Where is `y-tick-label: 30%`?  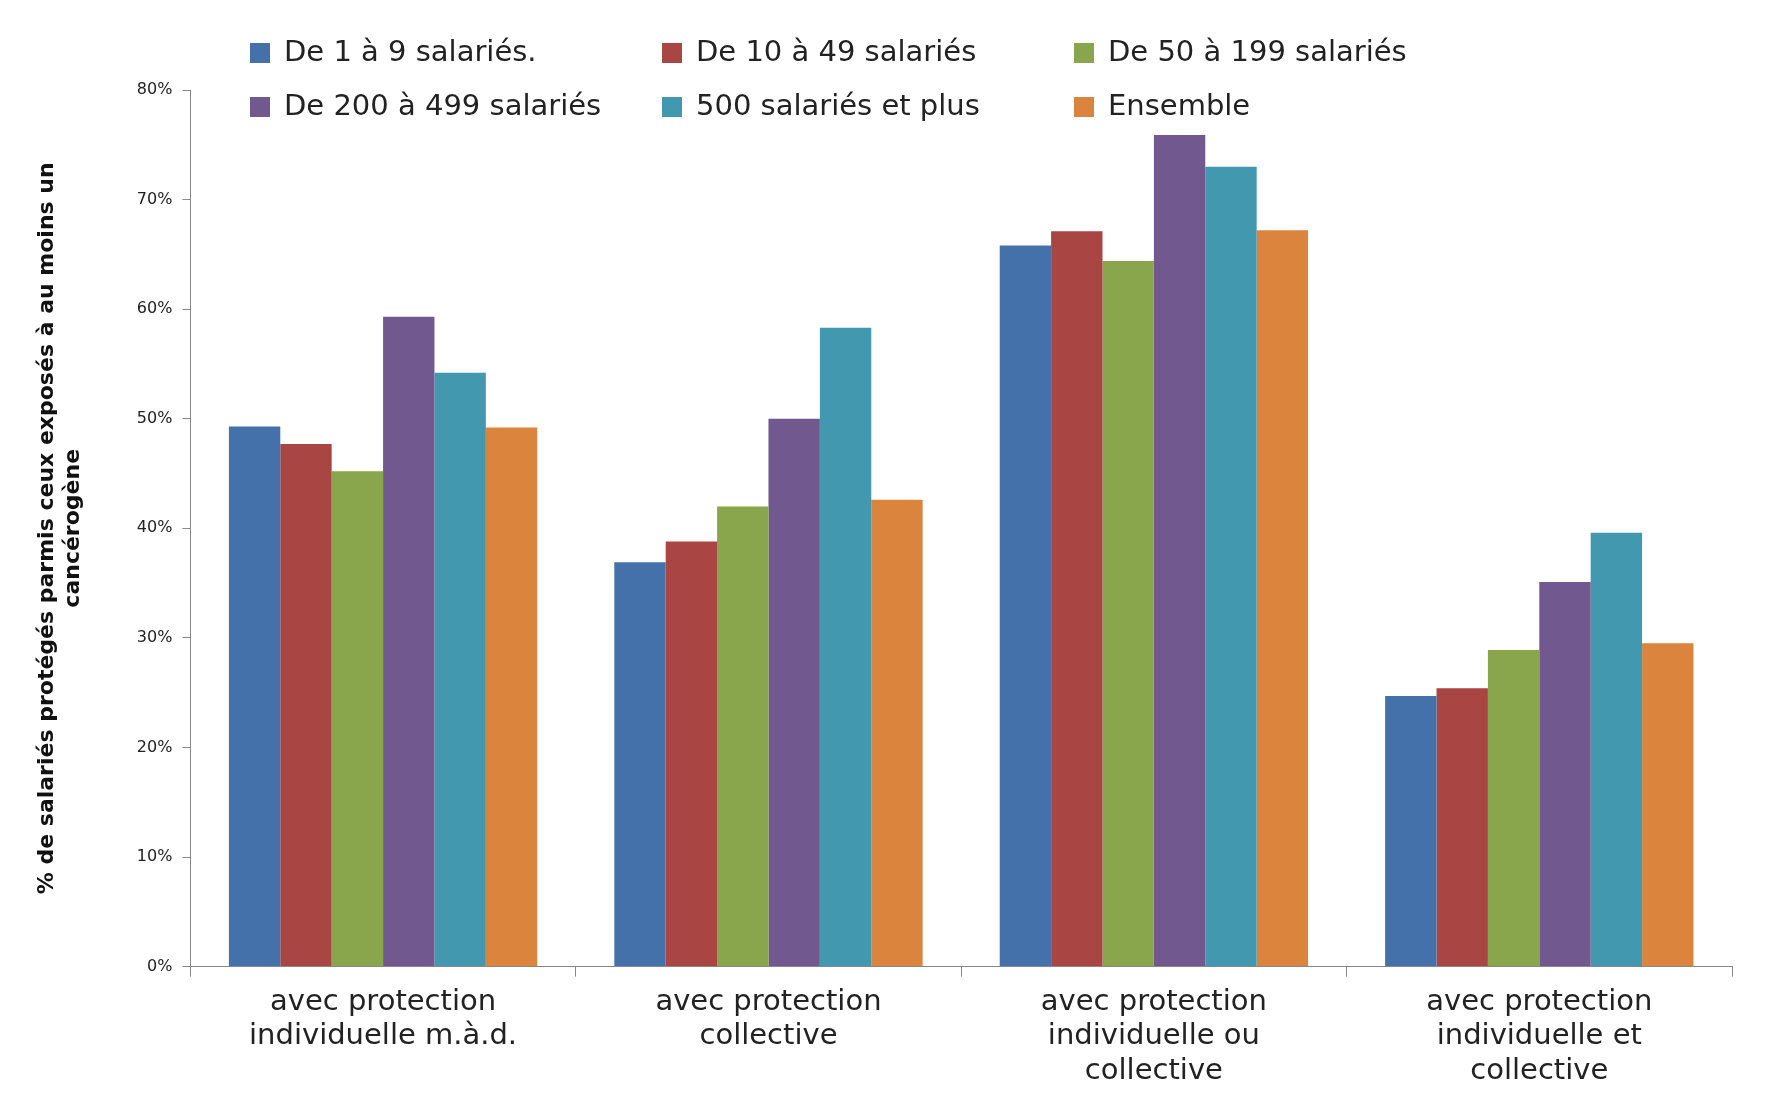
y-tick-label: 30% is located at coordinates (154, 637).